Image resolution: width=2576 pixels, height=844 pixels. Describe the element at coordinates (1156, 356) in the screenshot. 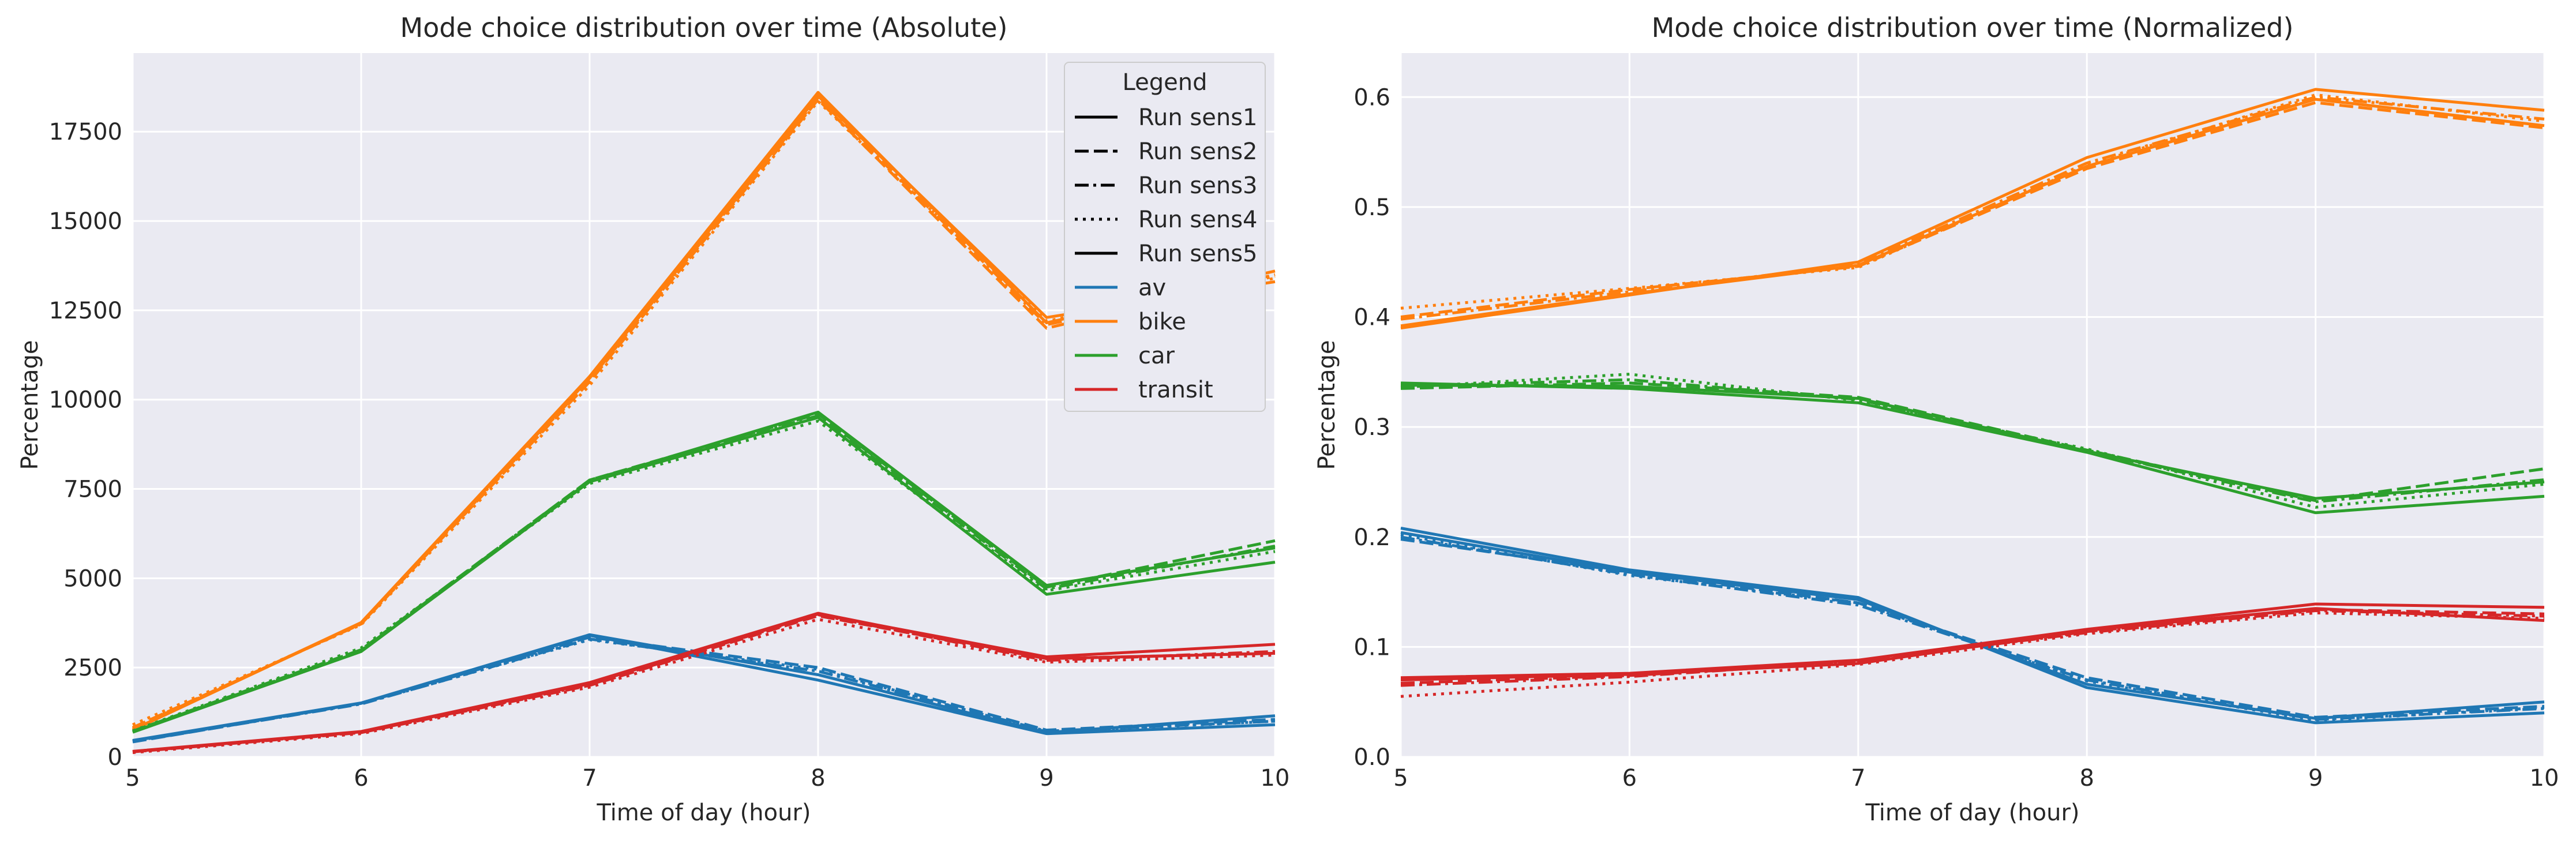

I see `legend-label: car` at that location.